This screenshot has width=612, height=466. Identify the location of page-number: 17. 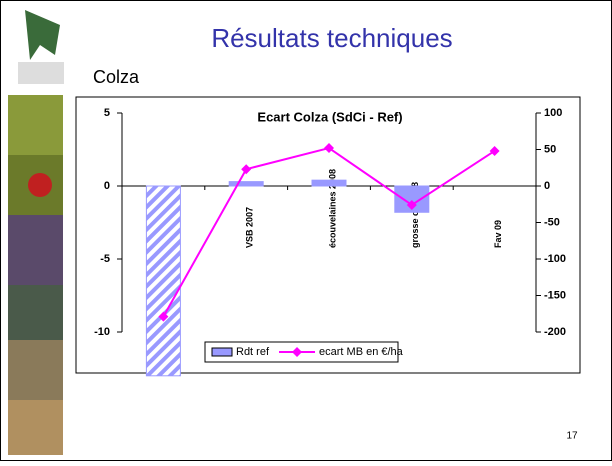
(572, 436).